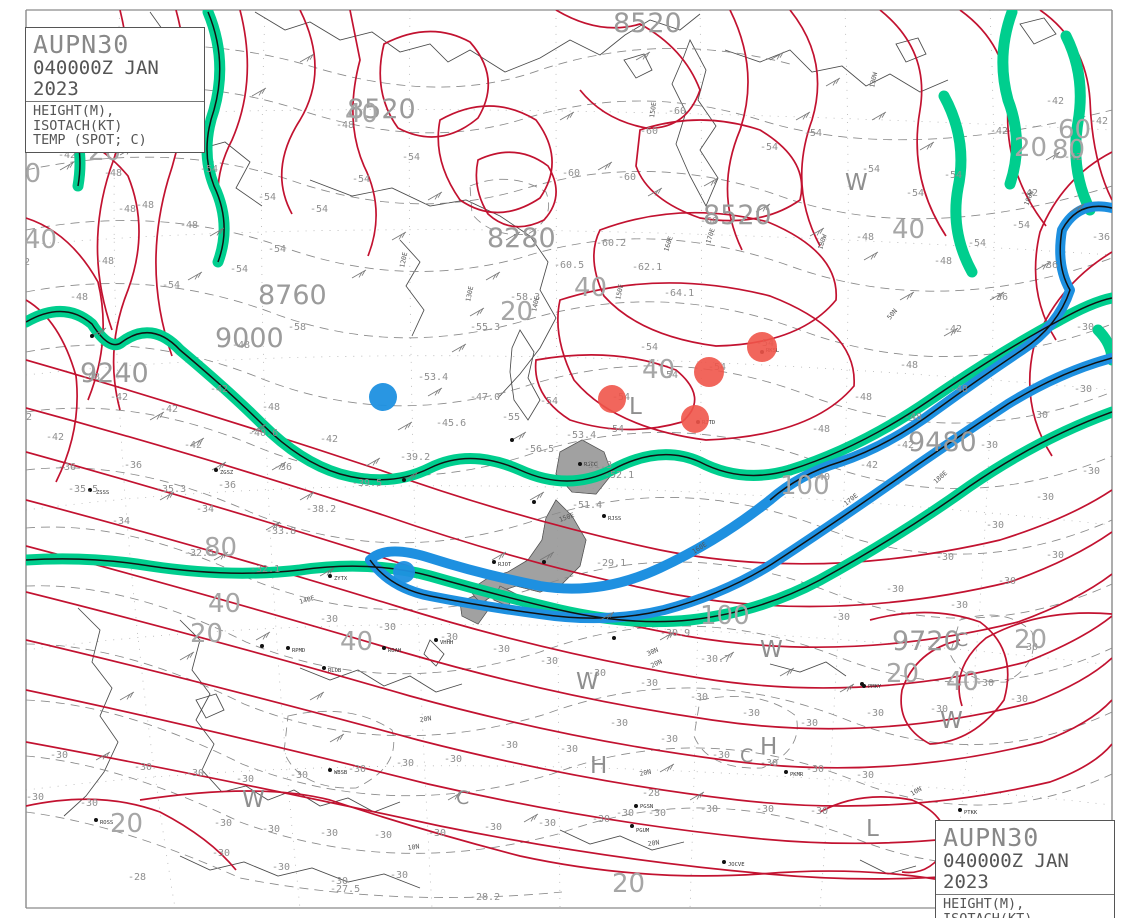  I want to click on annotation-markers, so click(573, 457).